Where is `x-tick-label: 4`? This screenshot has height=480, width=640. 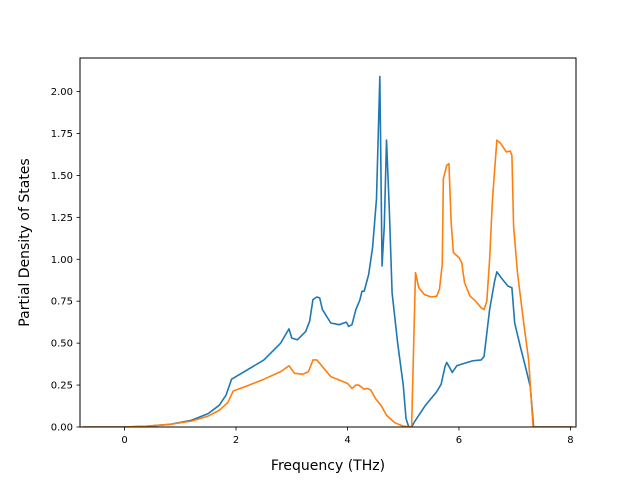 x-tick-label: 4 is located at coordinates (347, 440).